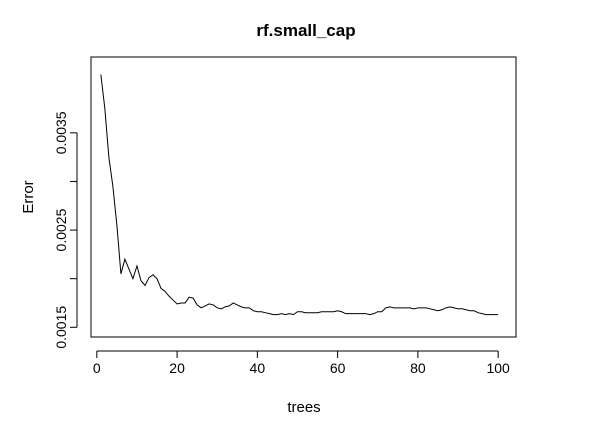 The image size is (612, 434). I want to click on chart-title: rf.small_cap, so click(305, 30).